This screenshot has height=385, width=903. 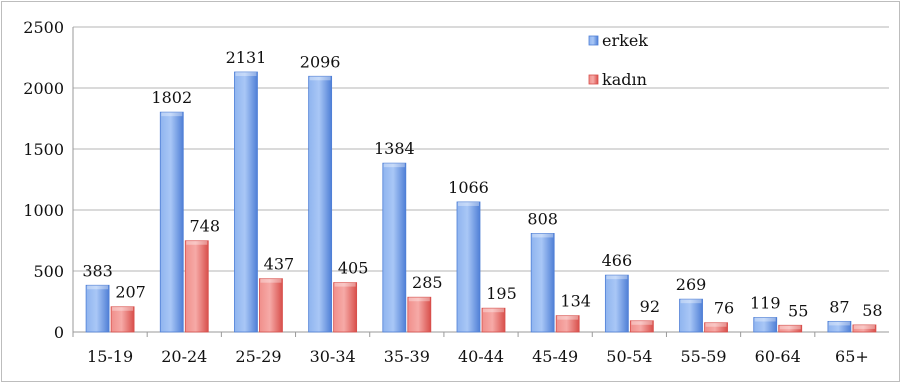 I want to click on data-label-erkek: 808, so click(x=542, y=218).